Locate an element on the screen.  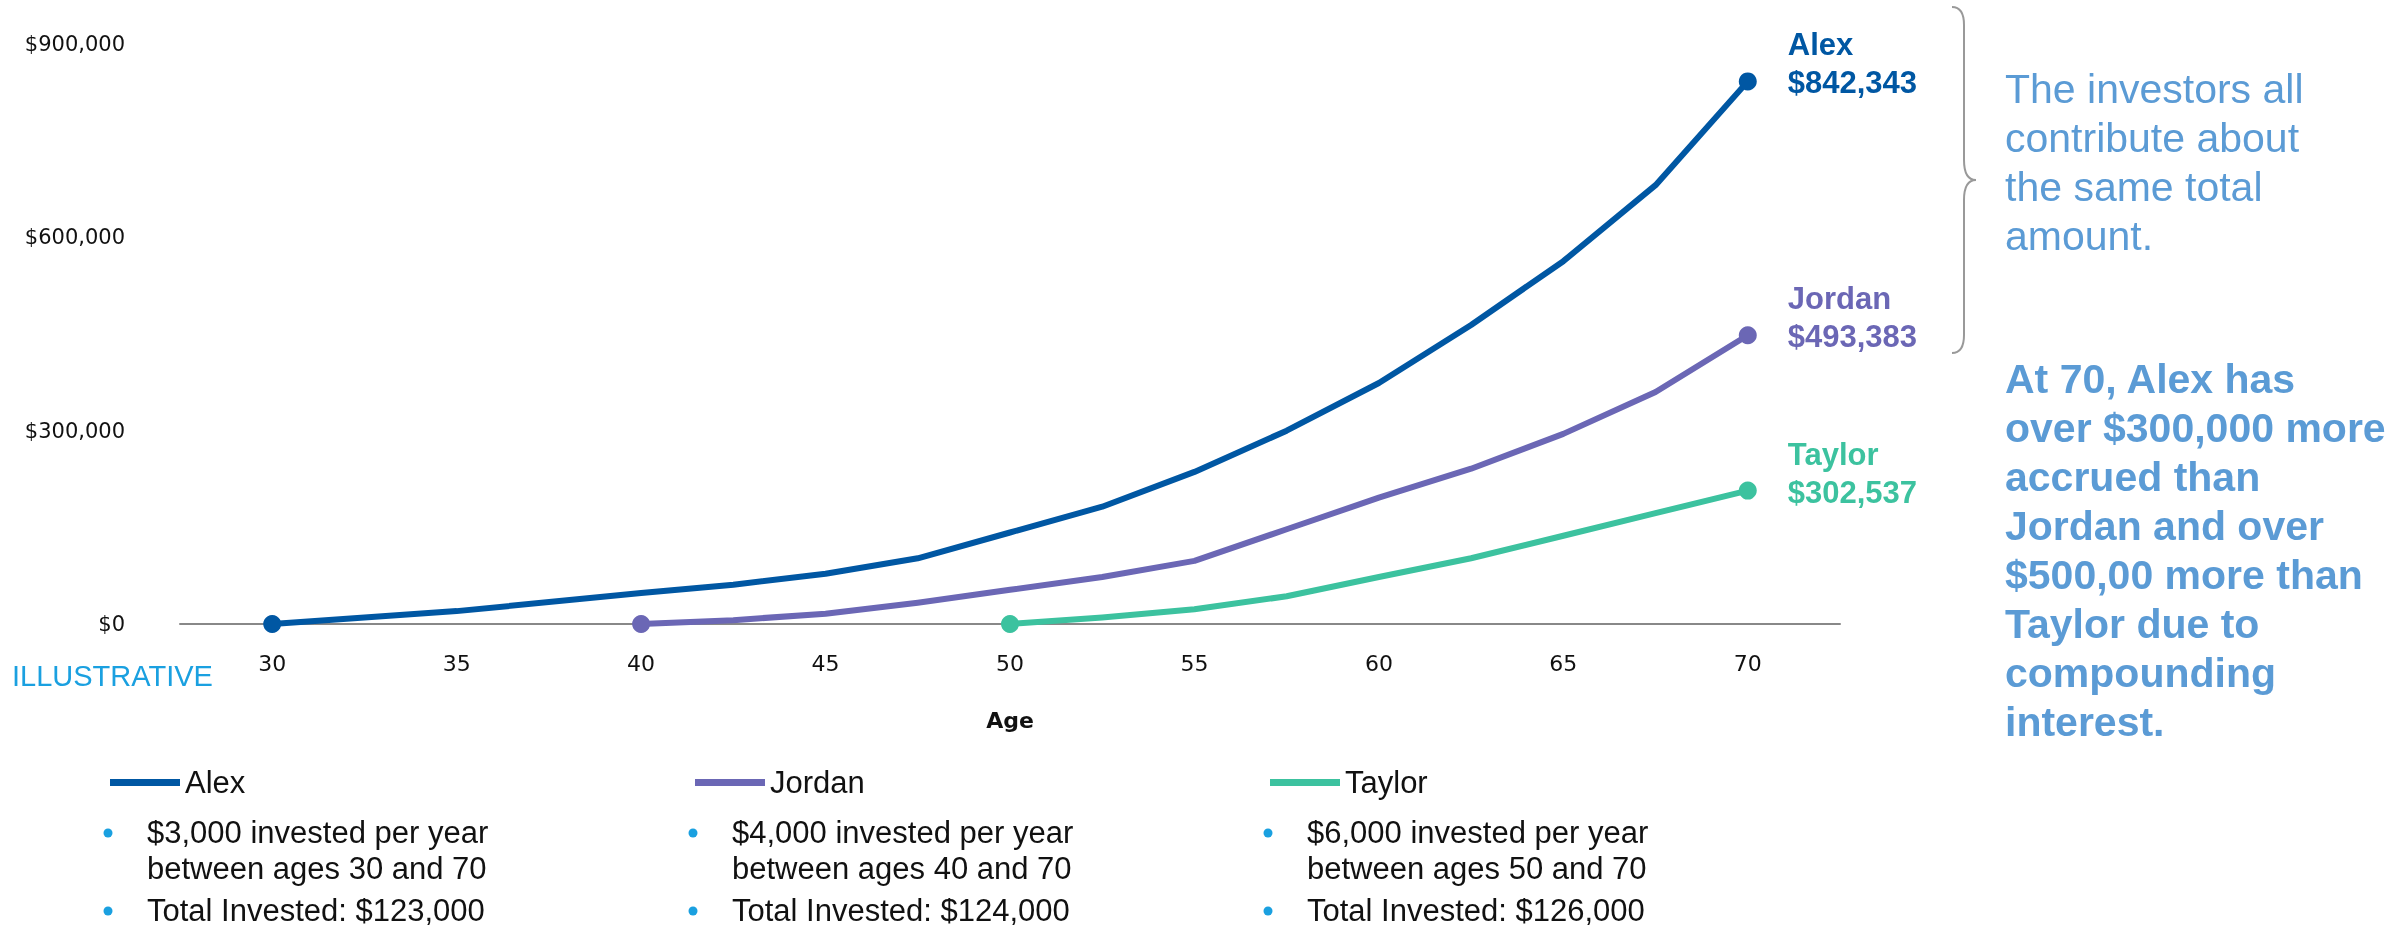
x-tick-label: 40 is located at coordinates (641, 663).